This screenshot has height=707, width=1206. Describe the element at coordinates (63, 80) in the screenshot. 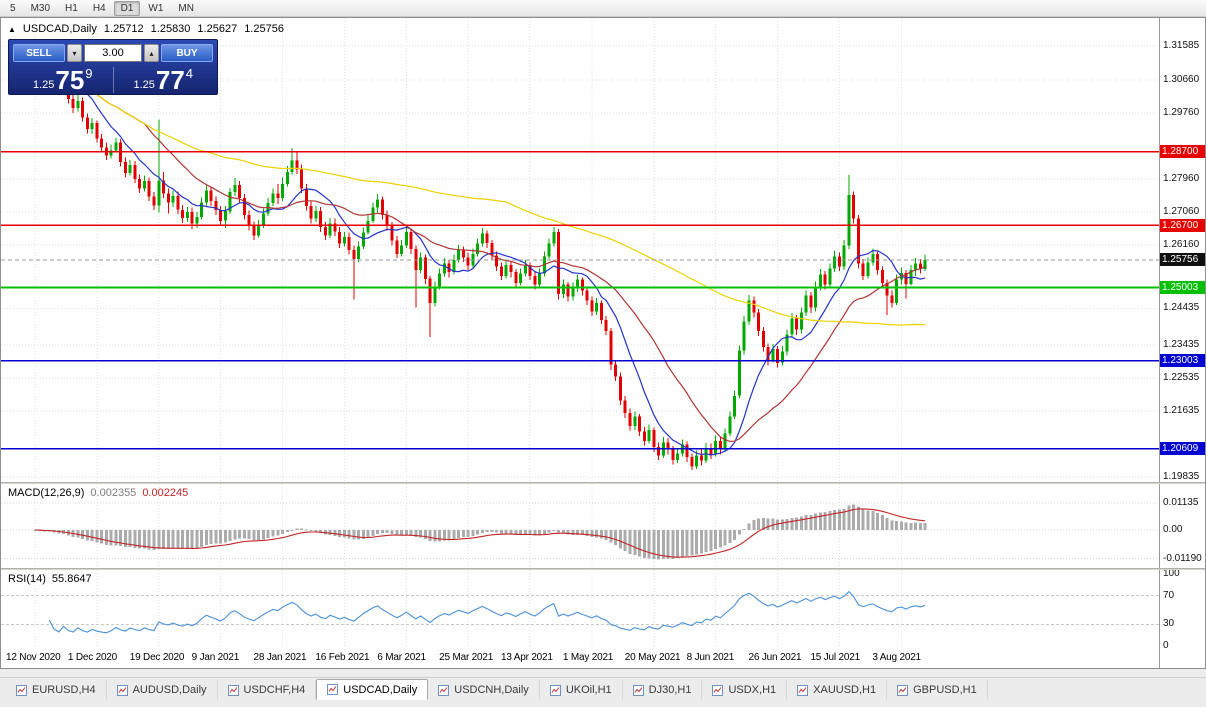

I see `sell-price-display: 1.25 75 9` at that location.